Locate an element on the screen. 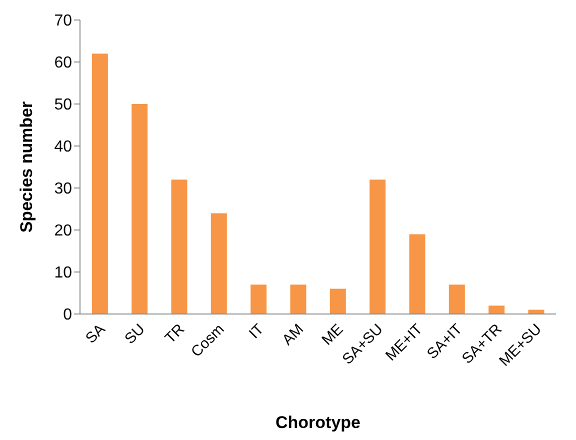 Image resolution: width=576 pixels, height=440 pixels. x-tick-label: IT is located at coordinates (257, 331).